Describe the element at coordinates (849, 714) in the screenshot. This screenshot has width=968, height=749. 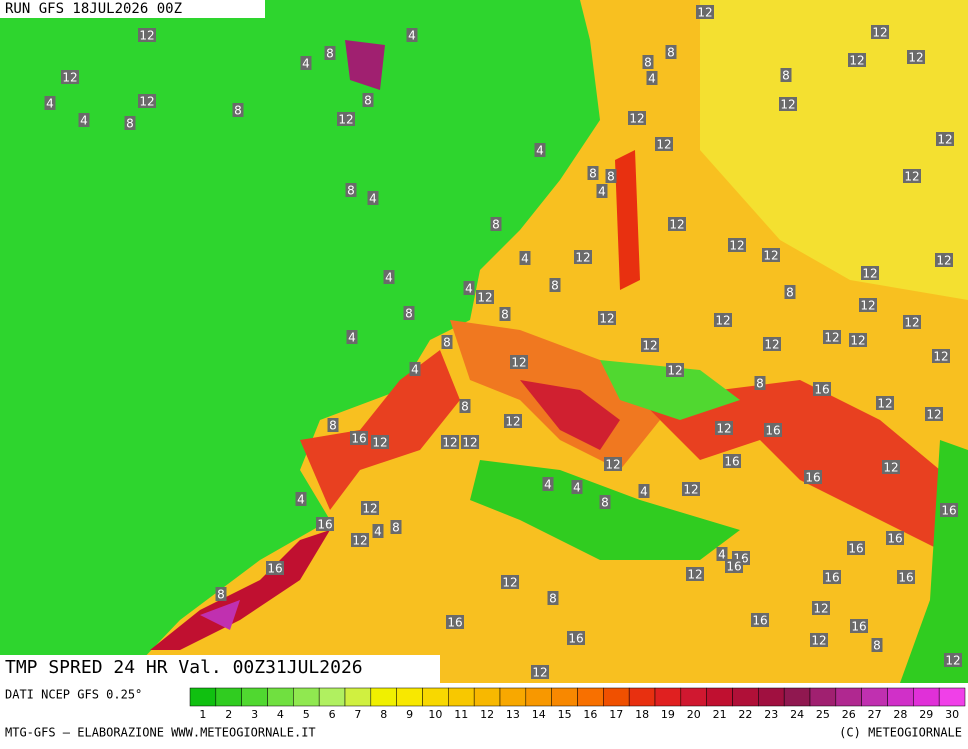
I see `legend-label: 26` at that location.